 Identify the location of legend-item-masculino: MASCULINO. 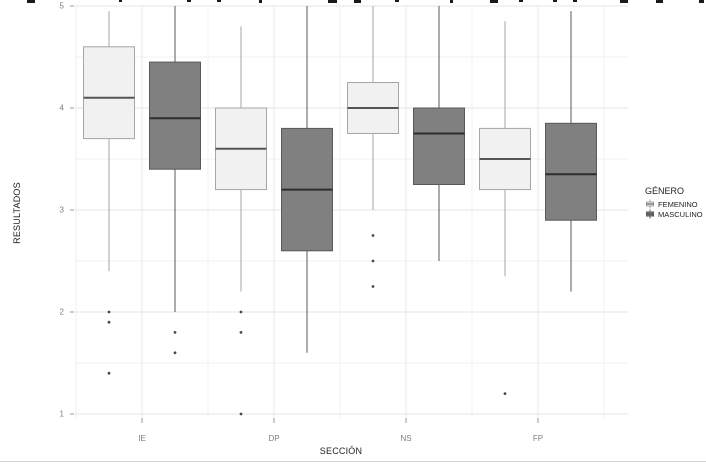
(674, 214).